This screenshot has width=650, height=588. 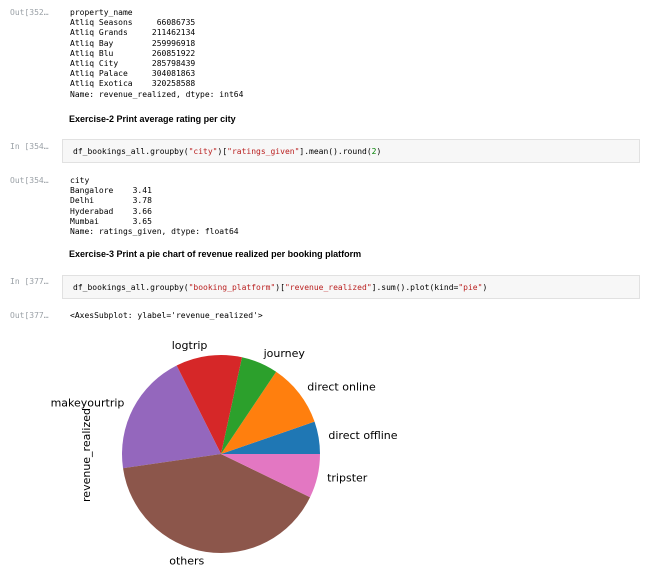 I want to click on pie-label-others: others, so click(x=186, y=561).